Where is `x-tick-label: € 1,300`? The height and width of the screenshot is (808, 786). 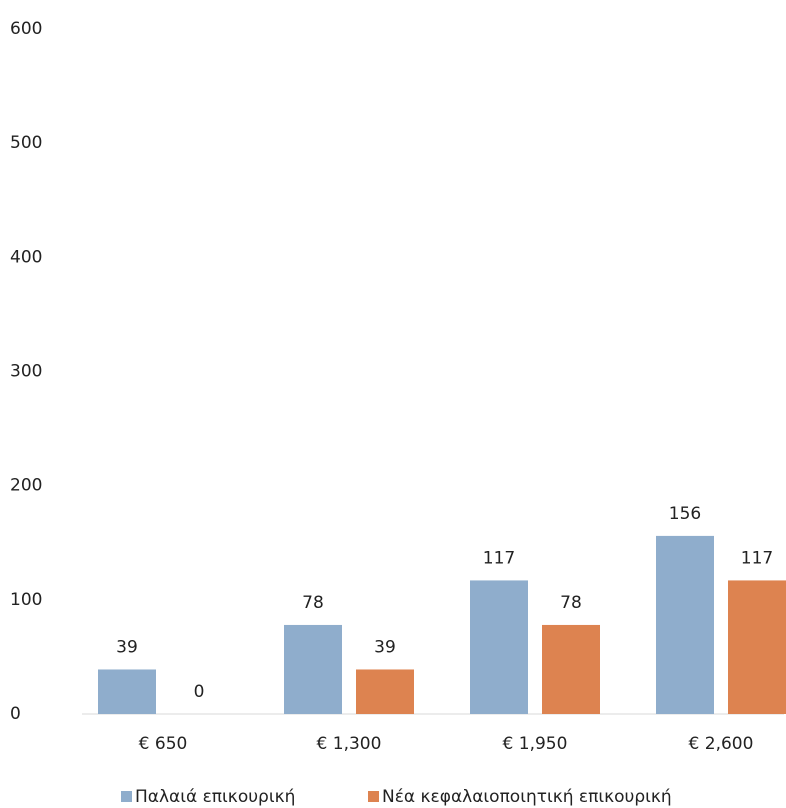
x-tick-label: € 1,300 is located at coordinates (349, 744).